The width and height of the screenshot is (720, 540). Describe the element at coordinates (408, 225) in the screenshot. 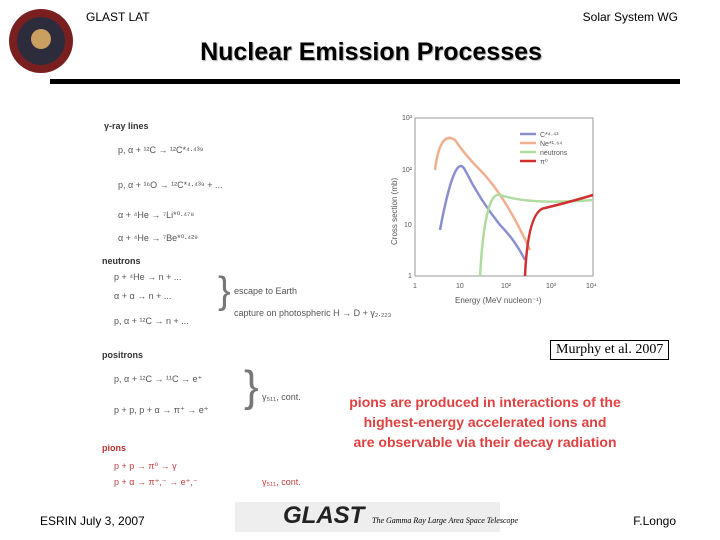

I see `y-tick-label: 10` at that location.